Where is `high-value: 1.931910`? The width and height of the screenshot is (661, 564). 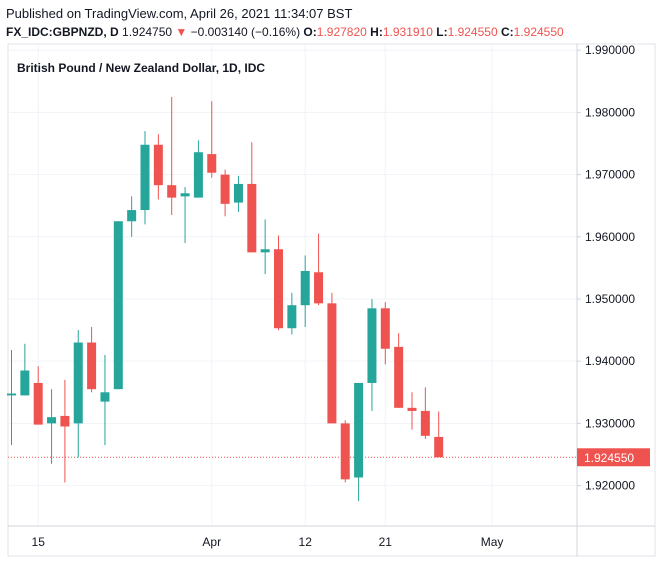
high-value: 1.931910 is located at coordinates (407, 32).